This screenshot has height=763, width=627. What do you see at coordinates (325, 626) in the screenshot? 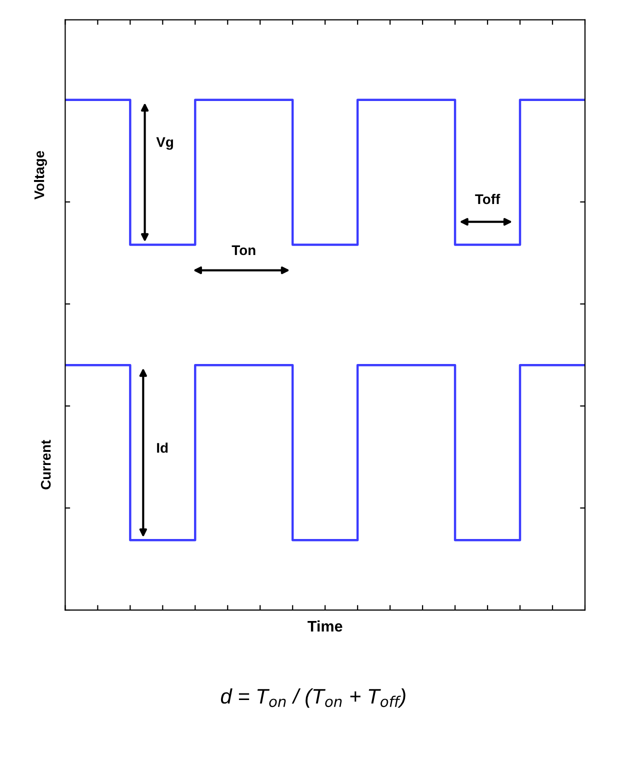
I see `x-axis-title: Time` at bounding box center [325, 626].